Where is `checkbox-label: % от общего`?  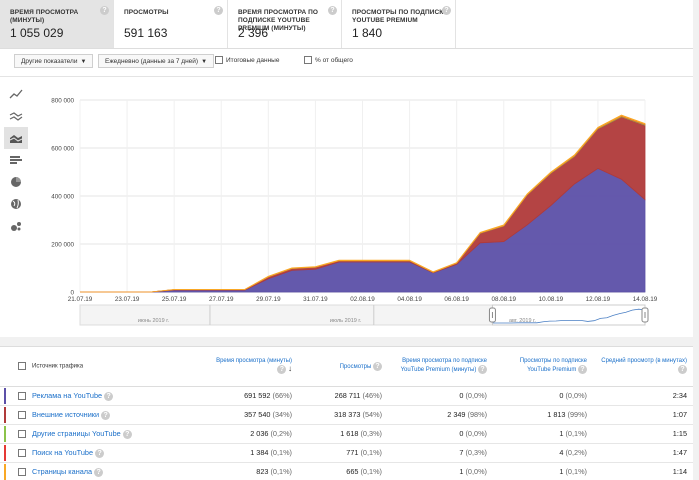
checkbox-label: % от общего is located at coordinates (334, 60).